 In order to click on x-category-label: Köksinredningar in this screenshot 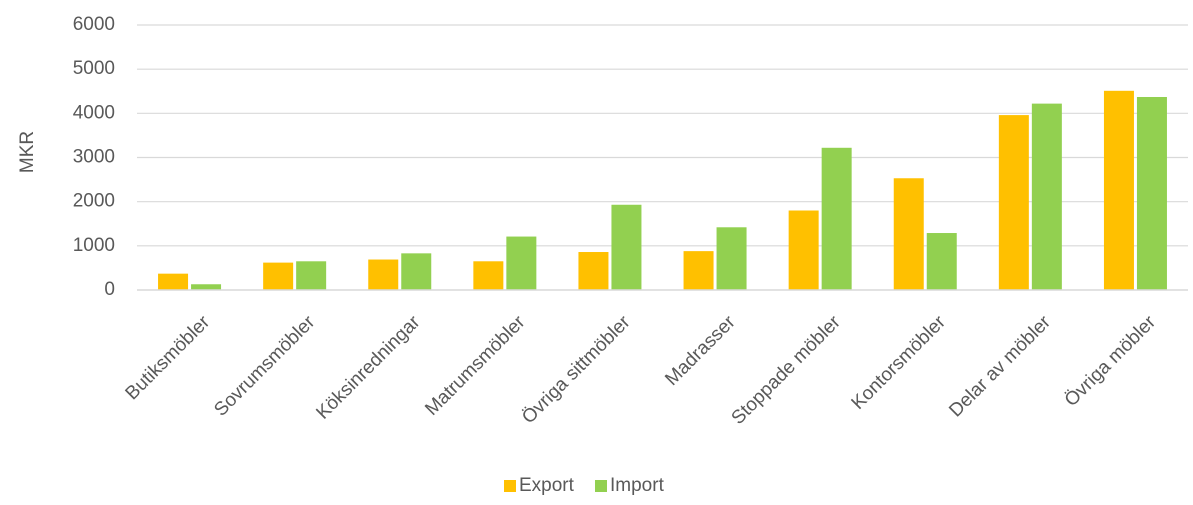, I will do `click(368, 367)`.